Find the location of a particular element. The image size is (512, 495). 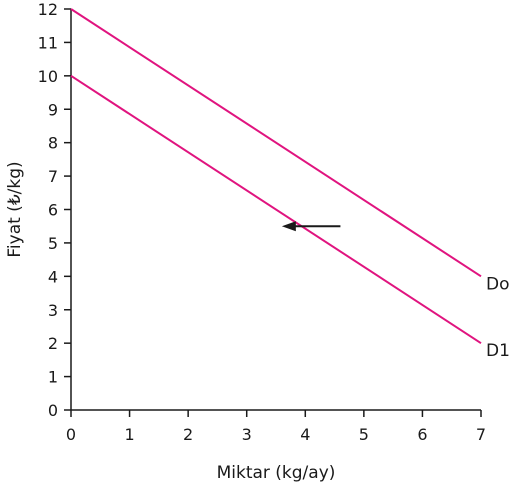

x-tick-label: 3 is located at coordinates (247, 434).